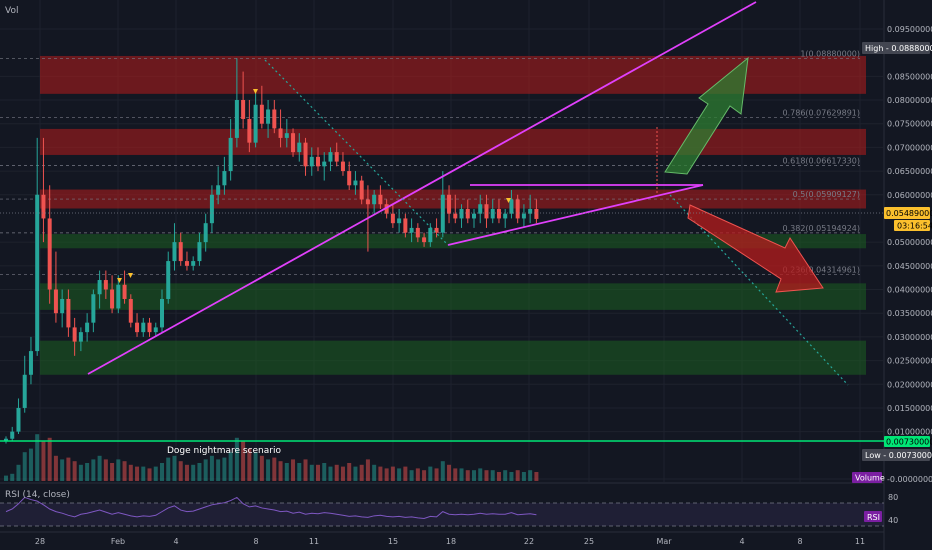 The height and width of the screenshot is (550, 932). What do you see at coordinates (907, 441) in the screenshot?
I see `low-line-badge` at bounding box center [907, 441].